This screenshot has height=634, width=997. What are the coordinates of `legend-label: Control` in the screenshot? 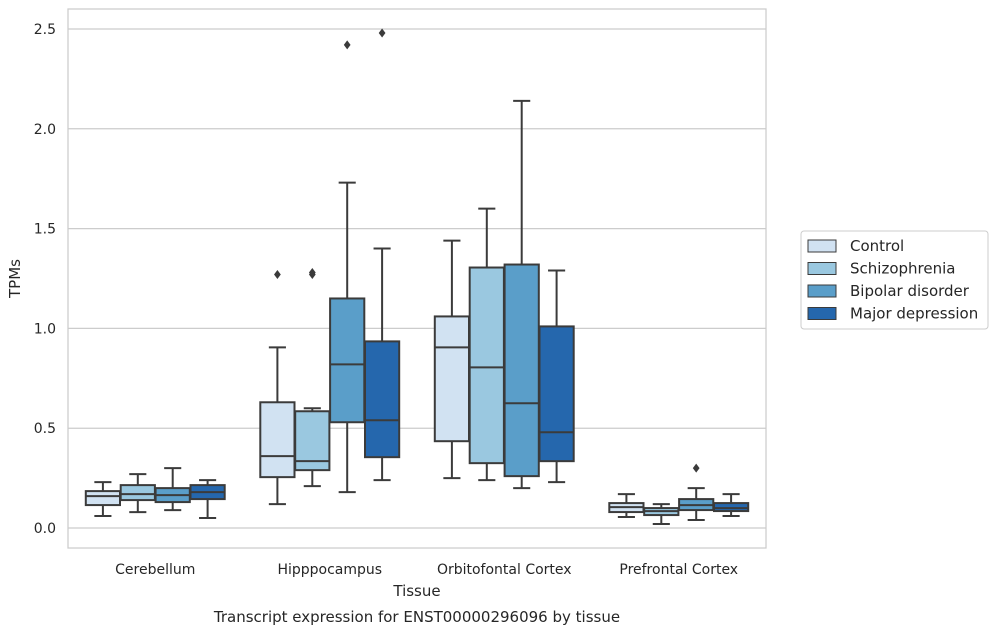 It's located at (877, 246).